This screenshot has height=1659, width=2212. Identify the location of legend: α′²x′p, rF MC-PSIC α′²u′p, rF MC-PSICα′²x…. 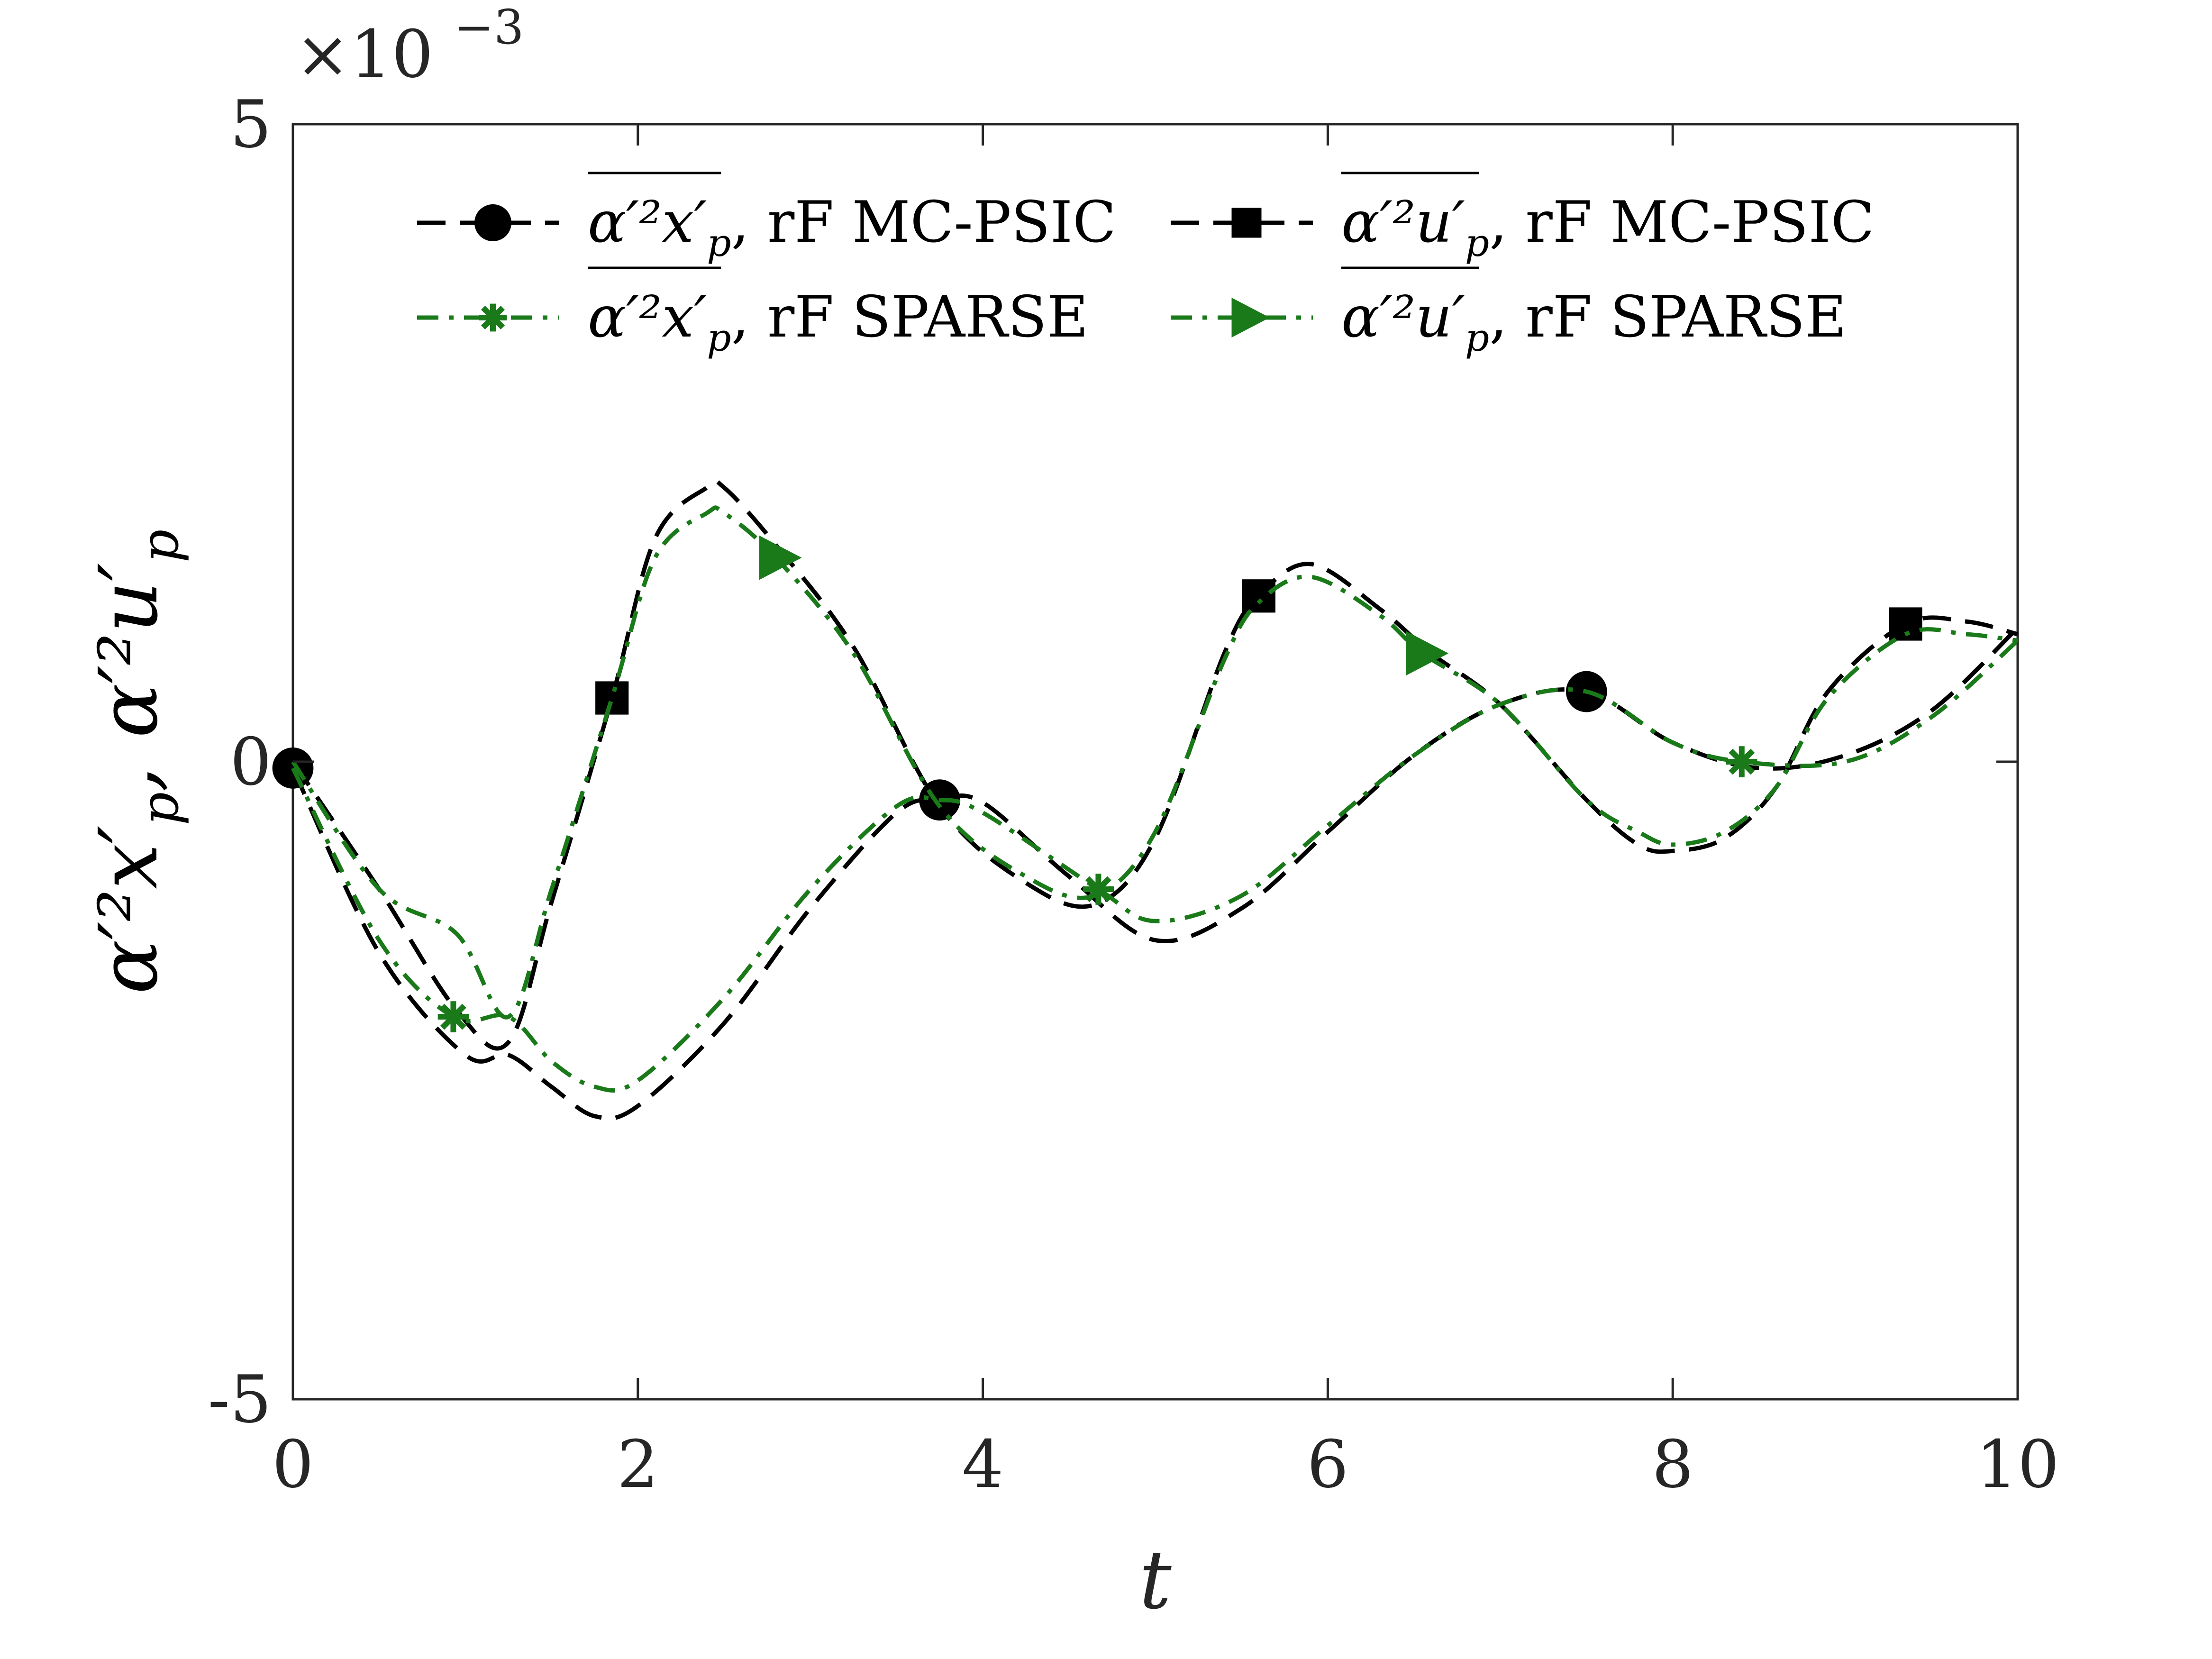
(1146, 266).